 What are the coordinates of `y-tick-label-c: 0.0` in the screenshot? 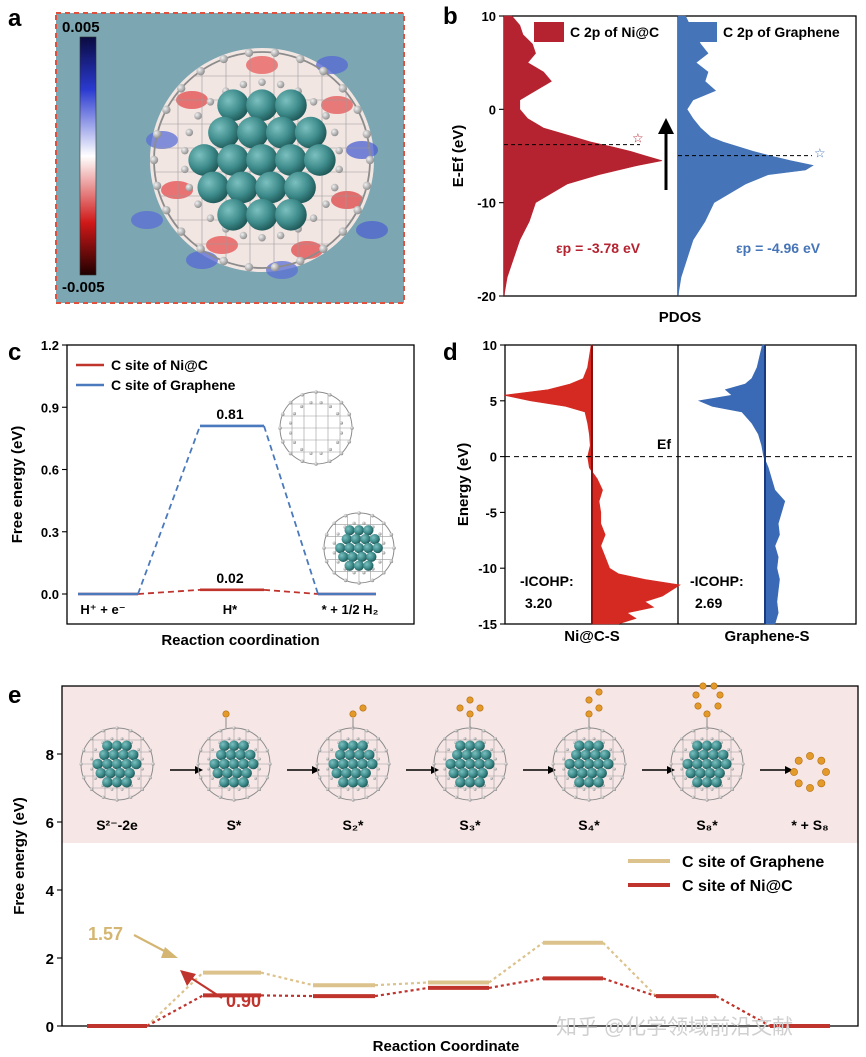 It's located at (50, 594).